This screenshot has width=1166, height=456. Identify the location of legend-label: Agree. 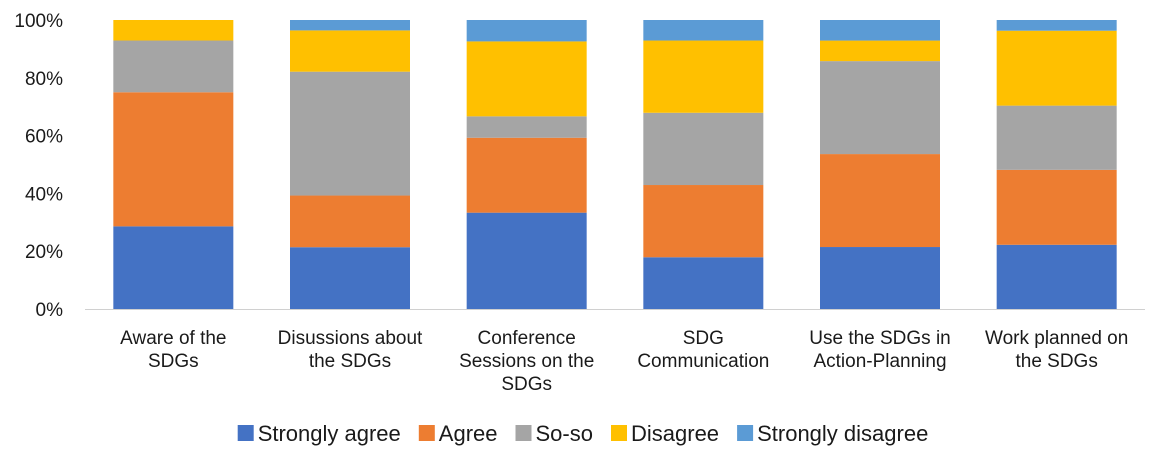
(468, 433).